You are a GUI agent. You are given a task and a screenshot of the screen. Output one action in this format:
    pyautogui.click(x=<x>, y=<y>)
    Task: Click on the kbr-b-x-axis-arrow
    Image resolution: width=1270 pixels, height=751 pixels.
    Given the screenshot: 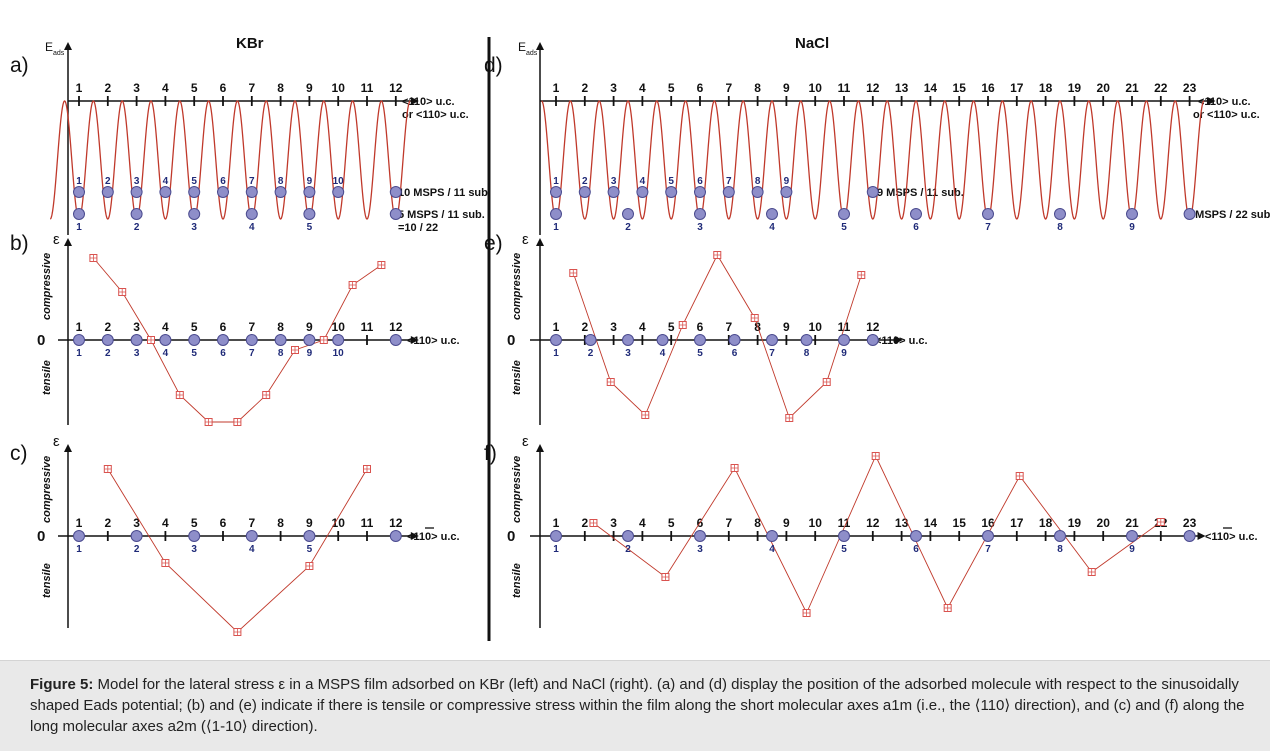 What is the action you would take?
    pyautogui.click(x=414, y=340)
    